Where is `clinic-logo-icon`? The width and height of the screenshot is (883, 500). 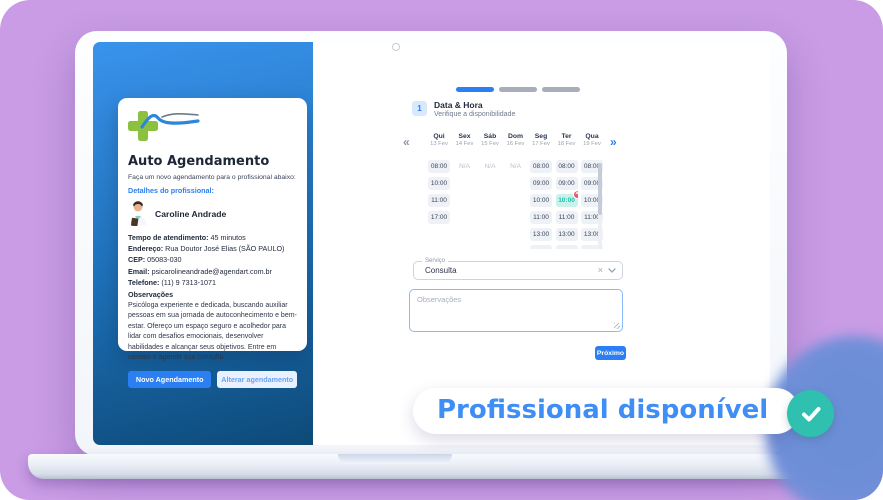 clinic-logo-icon is located at coordinates (164, 126).